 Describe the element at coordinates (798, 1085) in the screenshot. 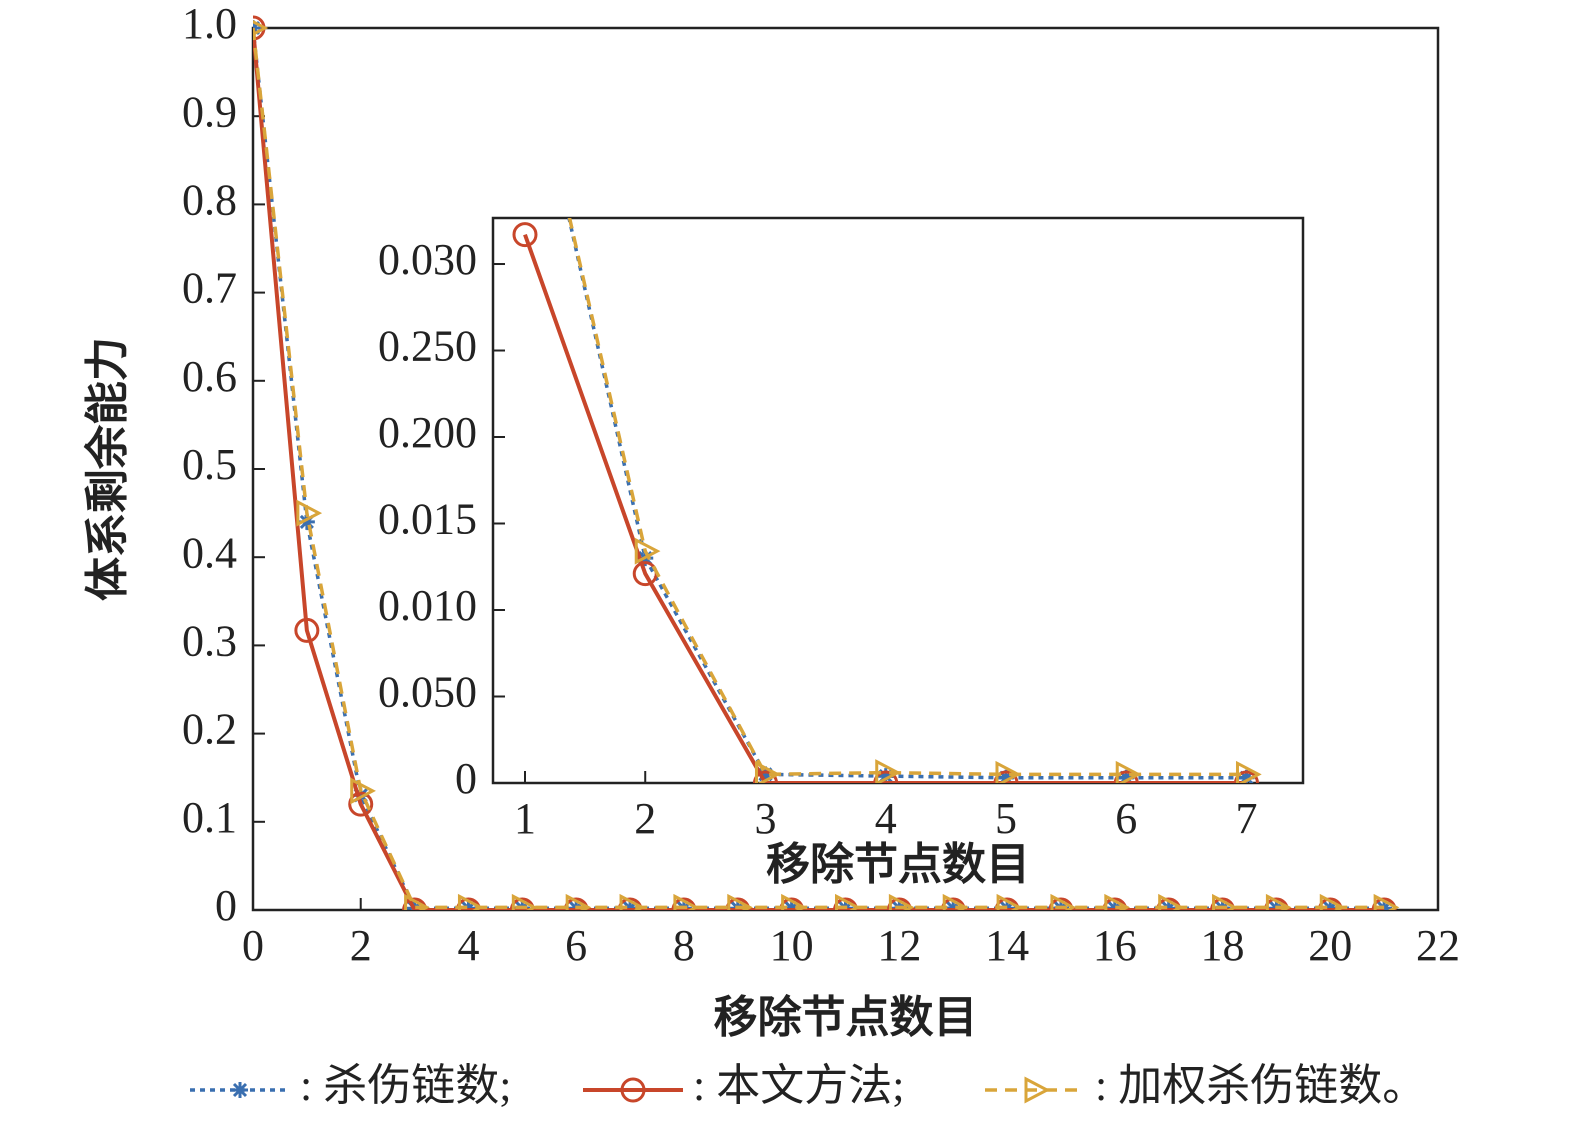

I see `legend-label: : 本文方法;` at that location.